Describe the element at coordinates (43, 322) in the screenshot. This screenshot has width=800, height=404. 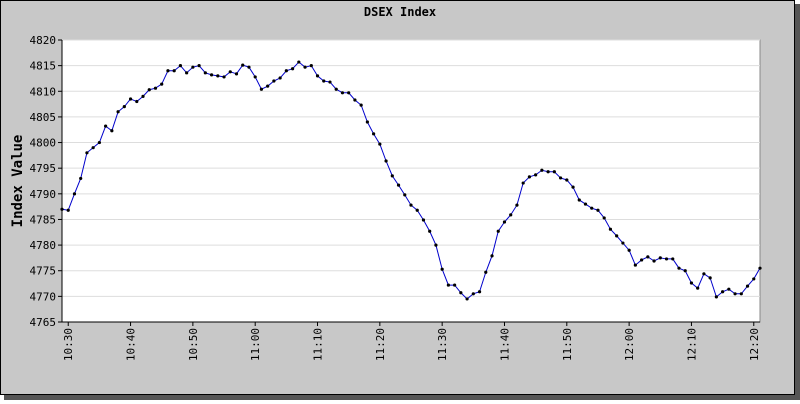
I see `y-tick-label: 4765` at that location.